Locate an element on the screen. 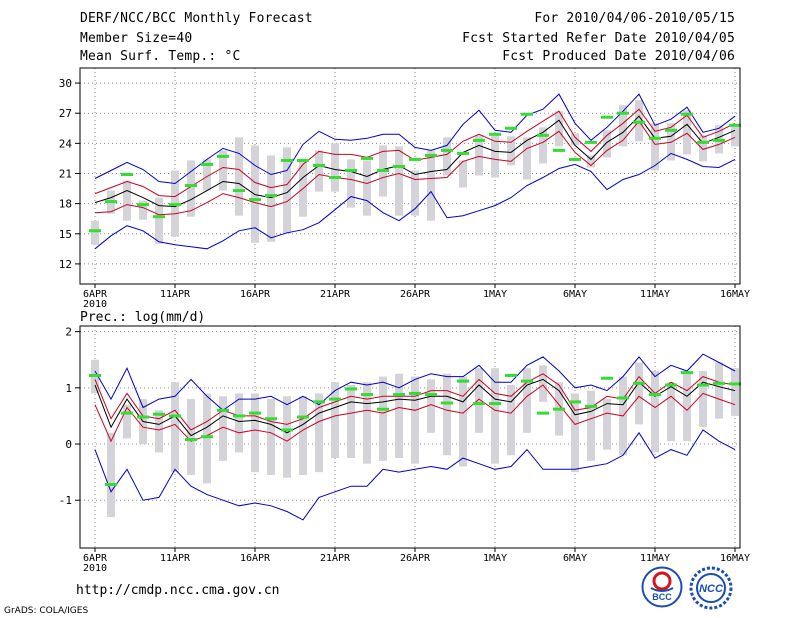 This screenshot has height=618, width=800. panel1-ytick-label: 24 is located at coordinates (66, 143).